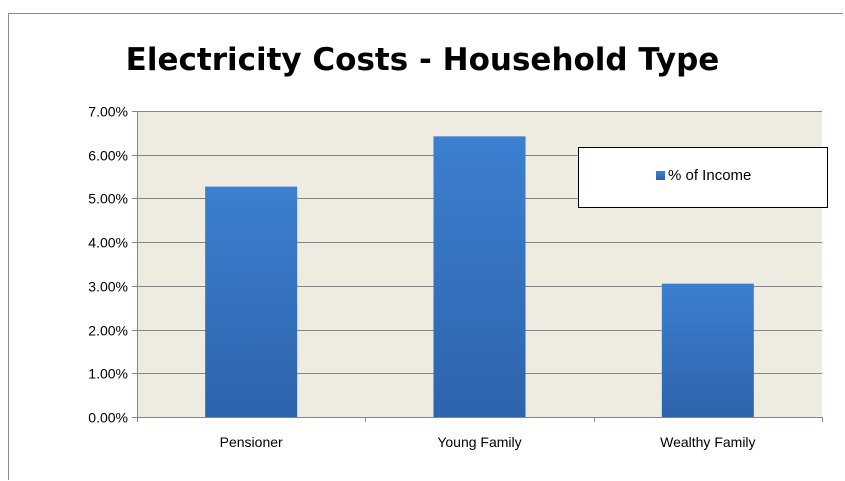 Image resolution: width=845 pixels, height=481 pixels. What do you see at coordinates (108, 418) in the screenshot?
I see `y-tick-label: 0.00%` at bounding box center [108, 418].